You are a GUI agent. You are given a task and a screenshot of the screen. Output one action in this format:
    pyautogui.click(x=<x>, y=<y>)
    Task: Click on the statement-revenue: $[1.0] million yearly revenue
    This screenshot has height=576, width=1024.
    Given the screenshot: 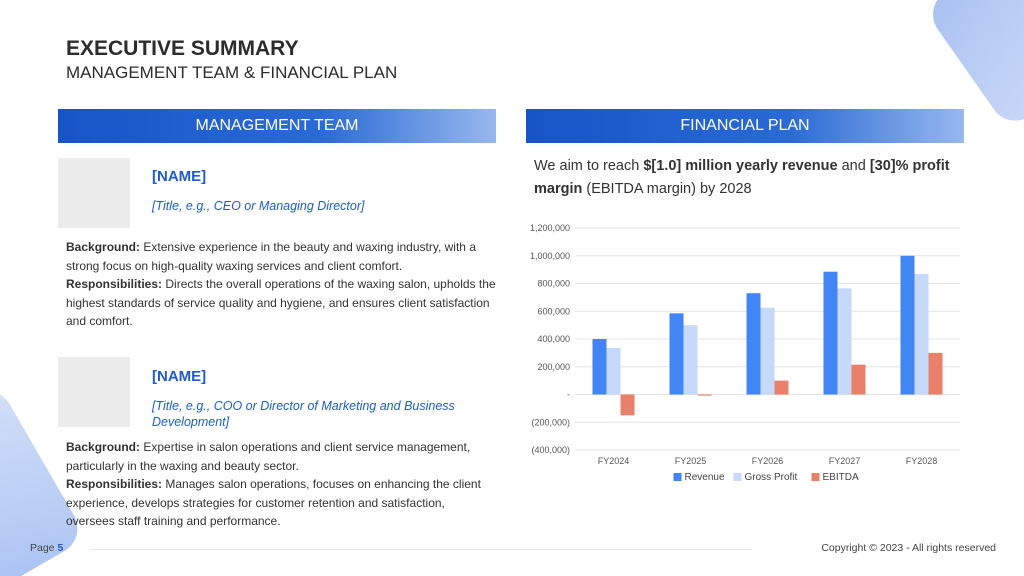 What is the action you would take?
    pyautogui.click(x=740, y=166)
    